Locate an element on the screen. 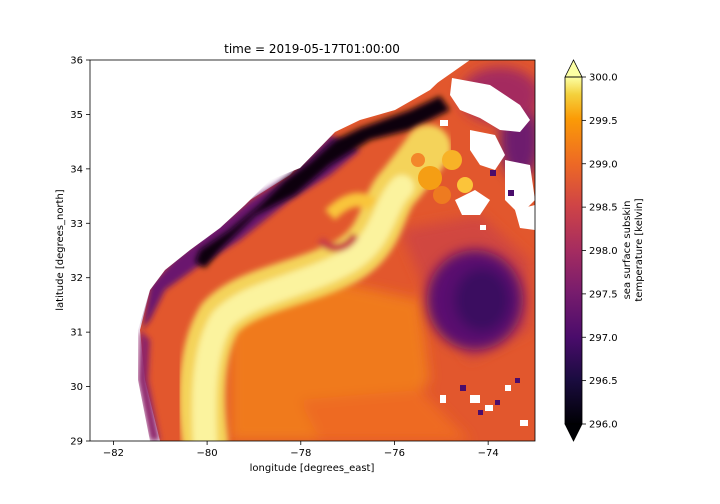 The image size is (720, 504). y-tick-label: 30 is located at coordinates (76, 387).